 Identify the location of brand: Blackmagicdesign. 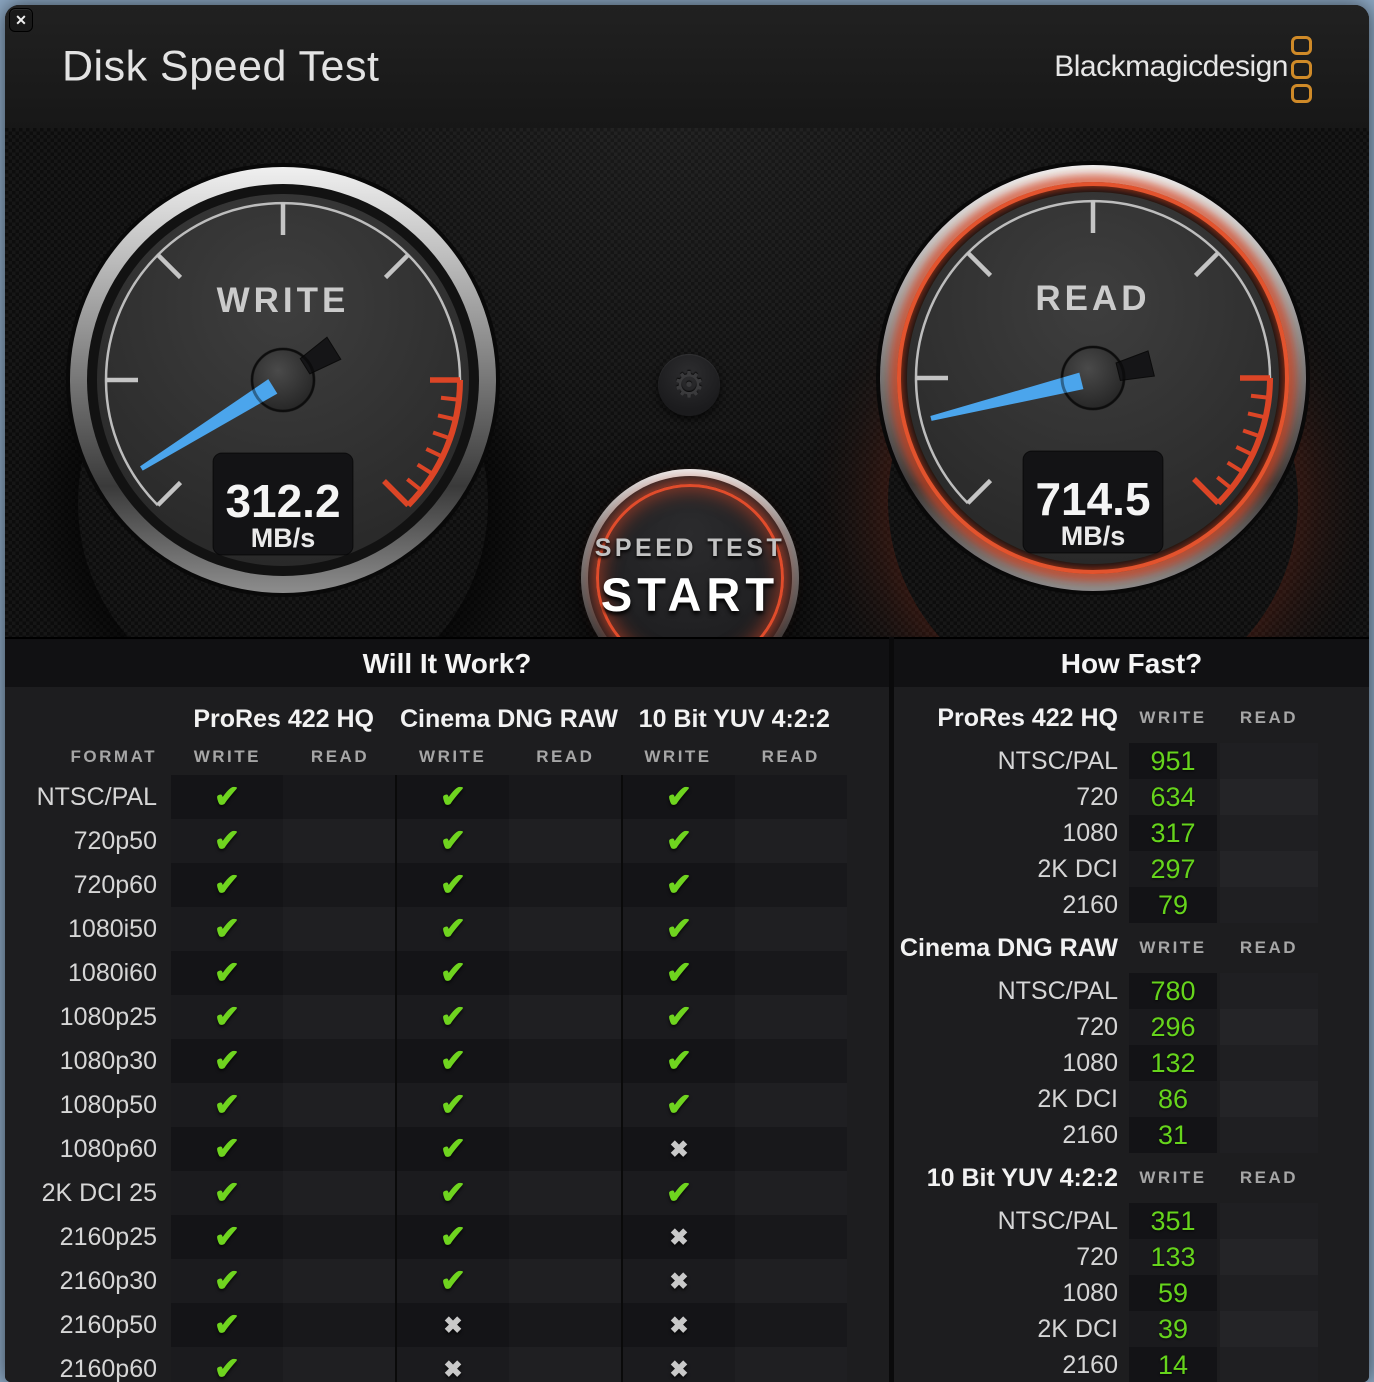
(1171, 66).